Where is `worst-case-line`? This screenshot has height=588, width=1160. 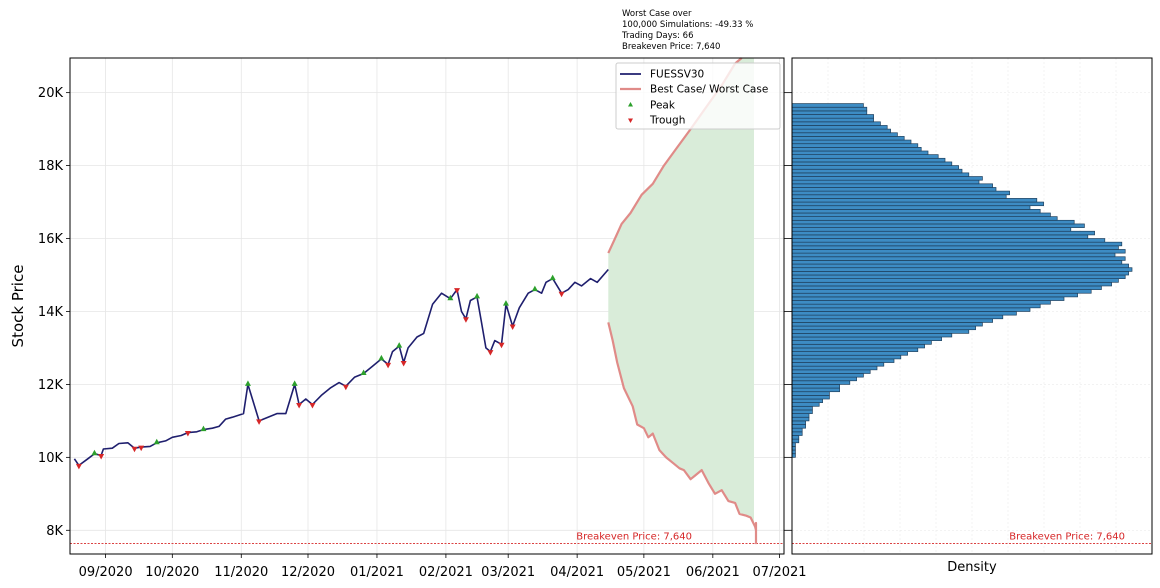 worst-case-line is located at coordinates (682, 433).